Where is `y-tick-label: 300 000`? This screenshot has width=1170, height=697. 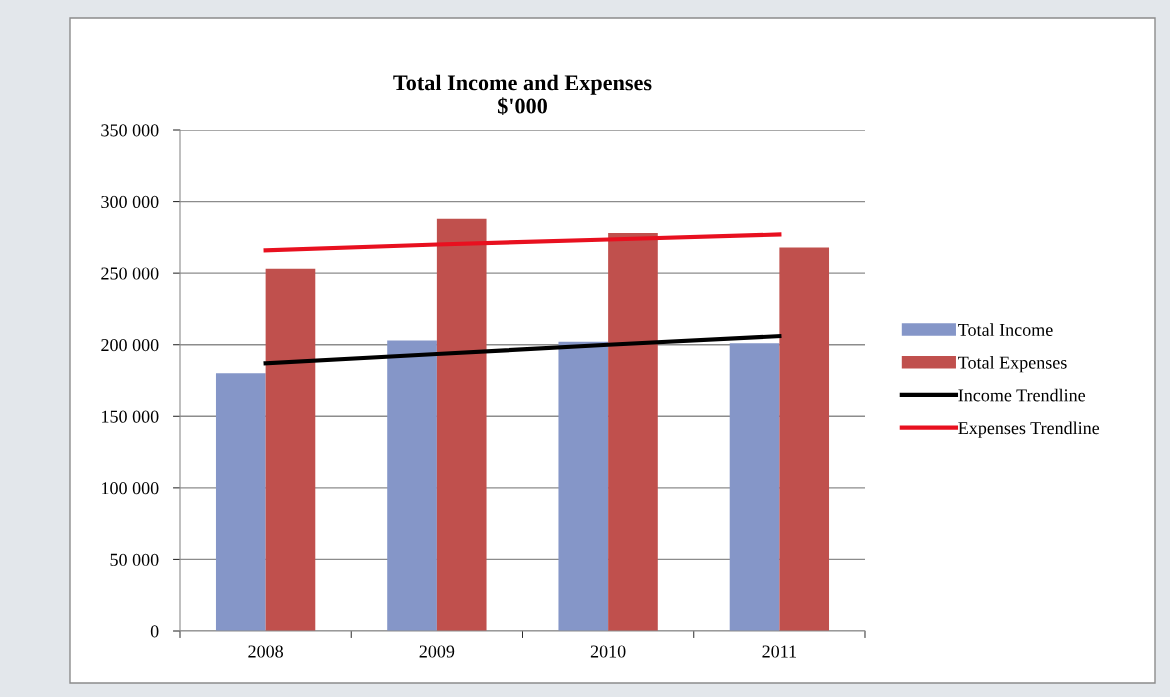 y-tick-label: 300 000 is located at coordinates (130, 202).